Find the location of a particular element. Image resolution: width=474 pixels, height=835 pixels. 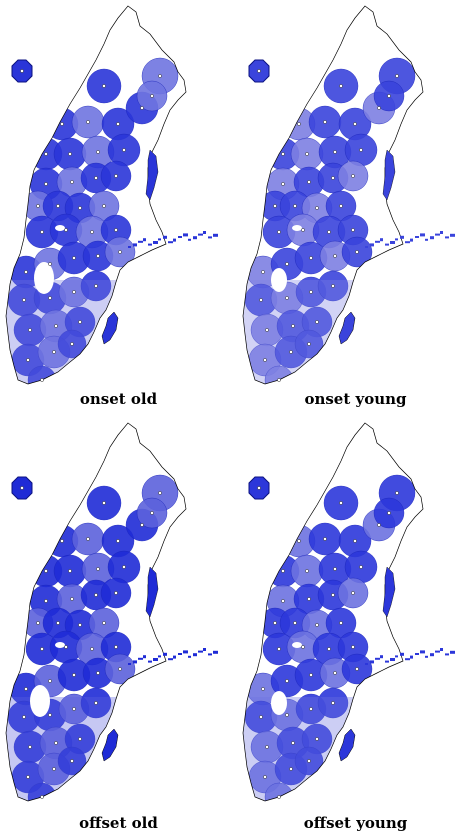

panel-caption: offset old is located at coordinates (118, 823).